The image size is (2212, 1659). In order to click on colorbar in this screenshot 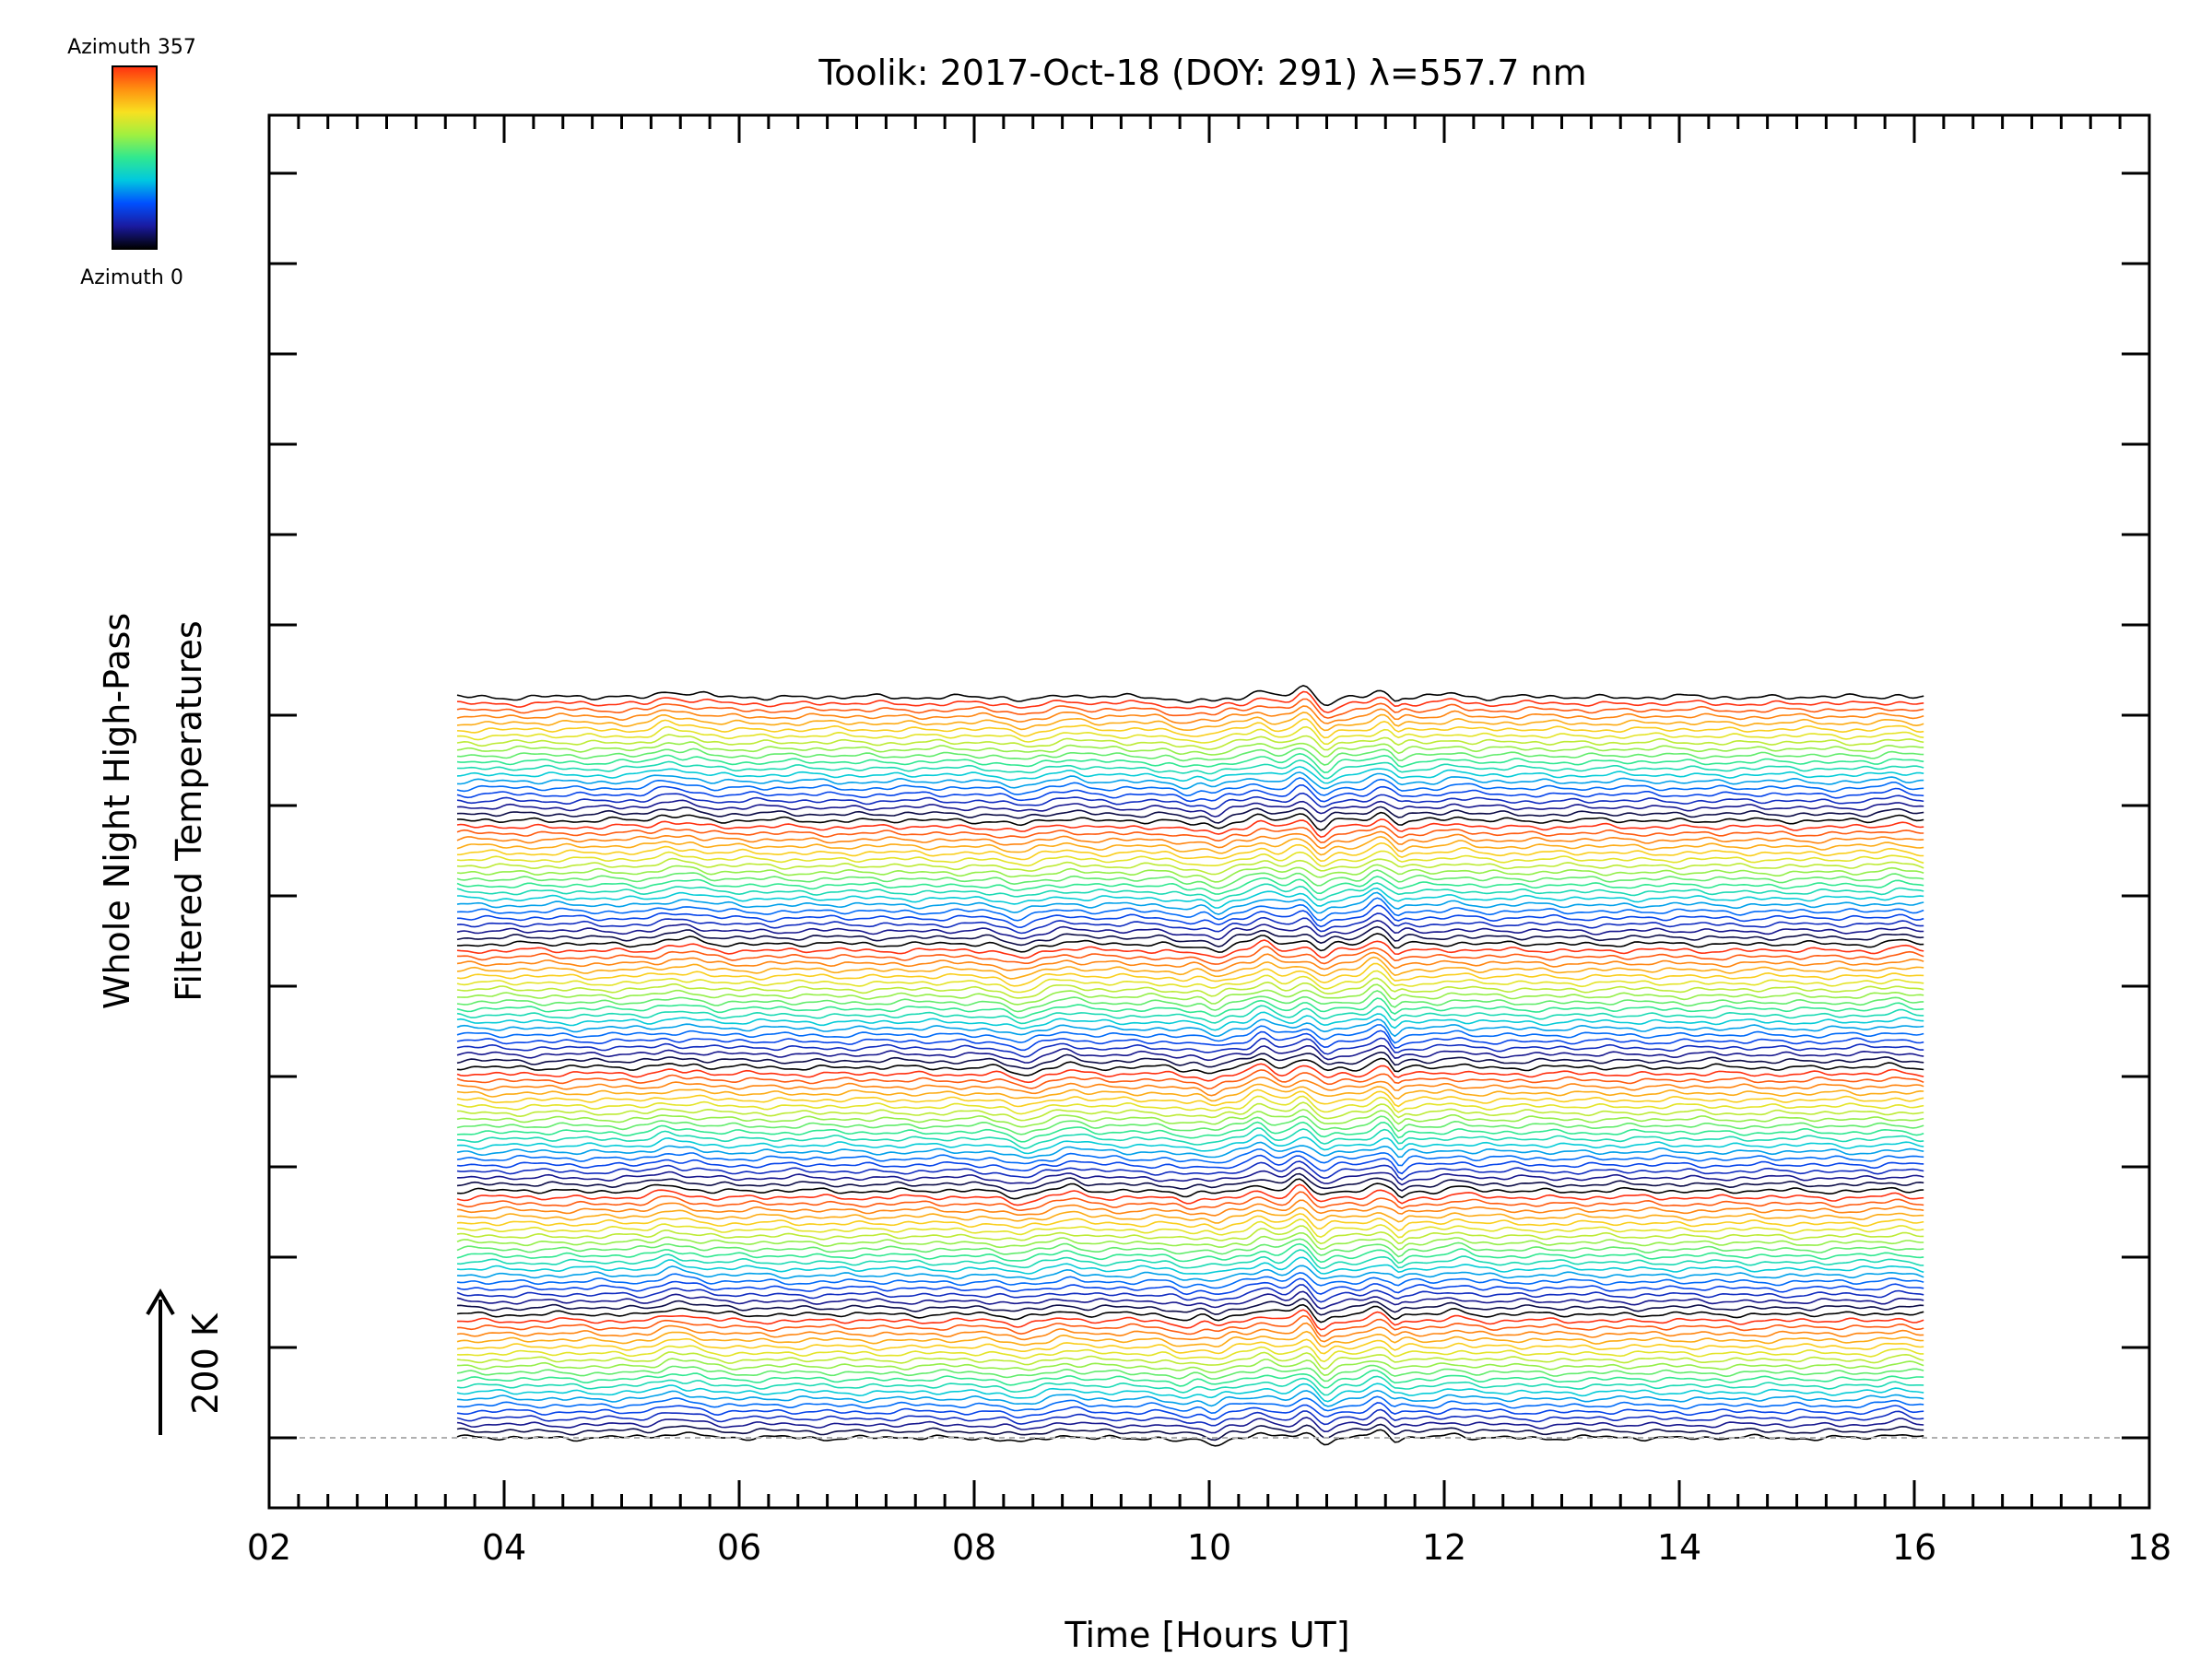, I will do `click(135, 157)`.